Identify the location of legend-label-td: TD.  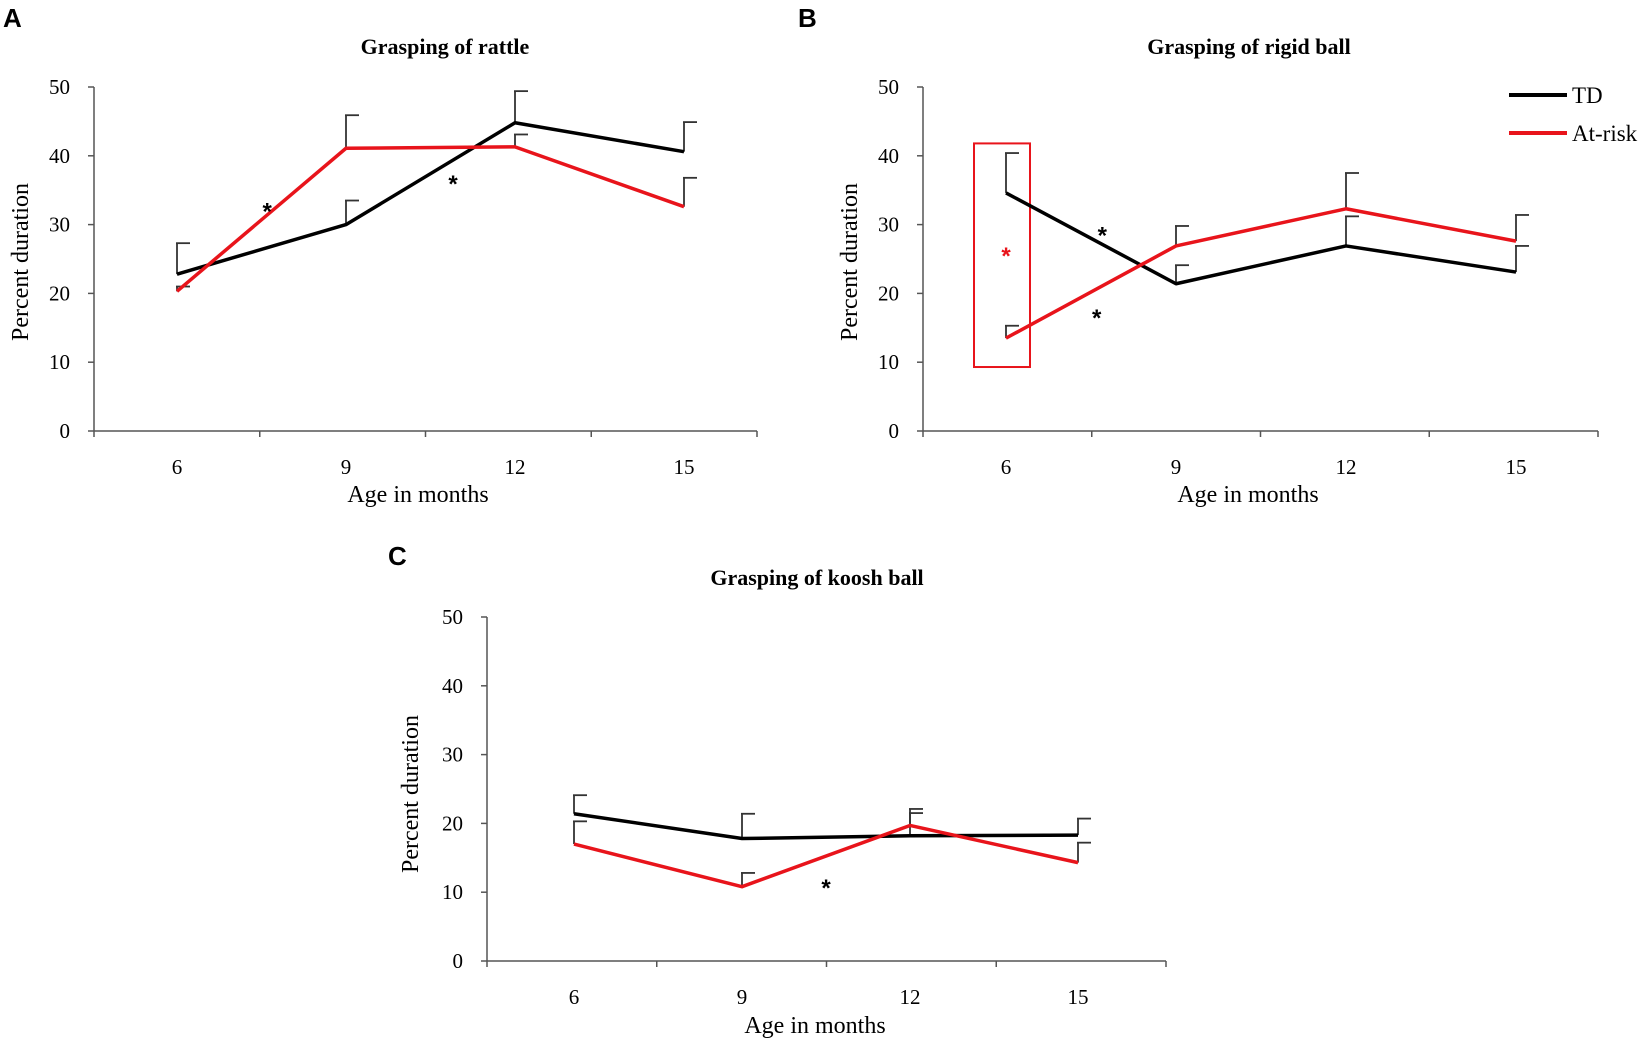
(1587, 95).